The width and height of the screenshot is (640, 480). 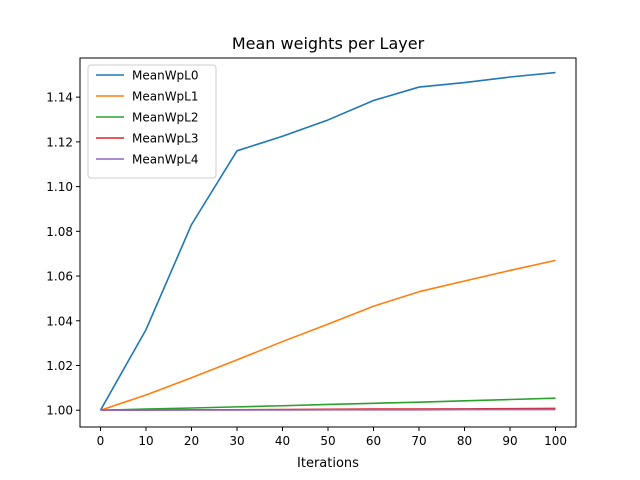 I want to click on x-tick-label: 10, so click(x=145, y=441).